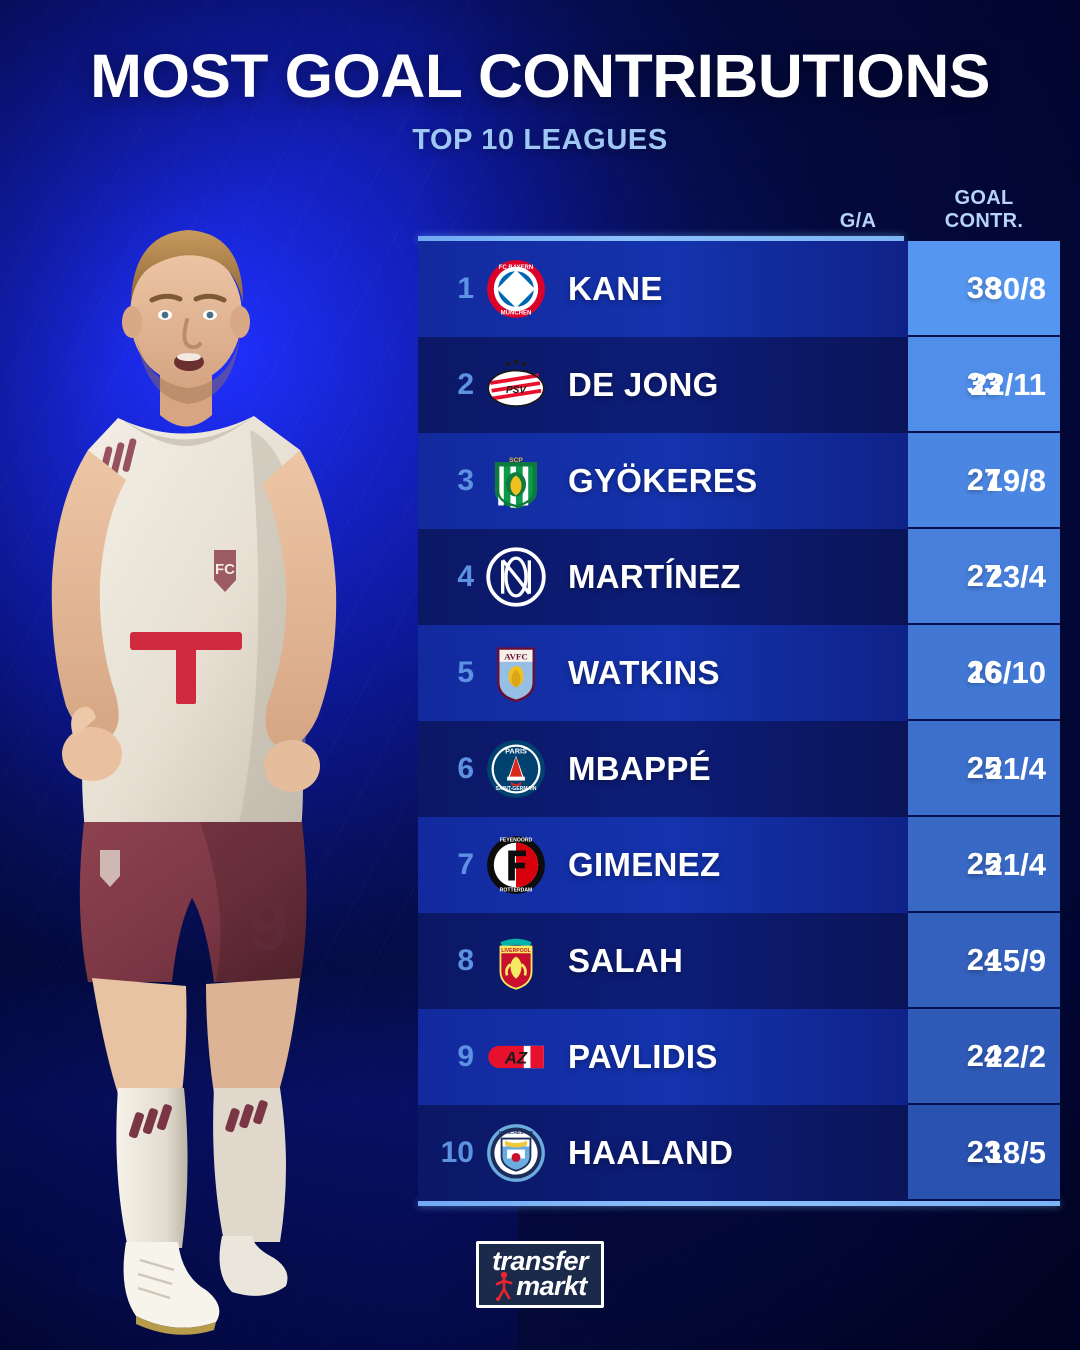 The width and height of the screenshot is (1080, 1350). What do you see at coordinates (1015, 1152) in the screenshot?
I see `row-goals-assists: 18/5` at bounding box center [1015, 1152].